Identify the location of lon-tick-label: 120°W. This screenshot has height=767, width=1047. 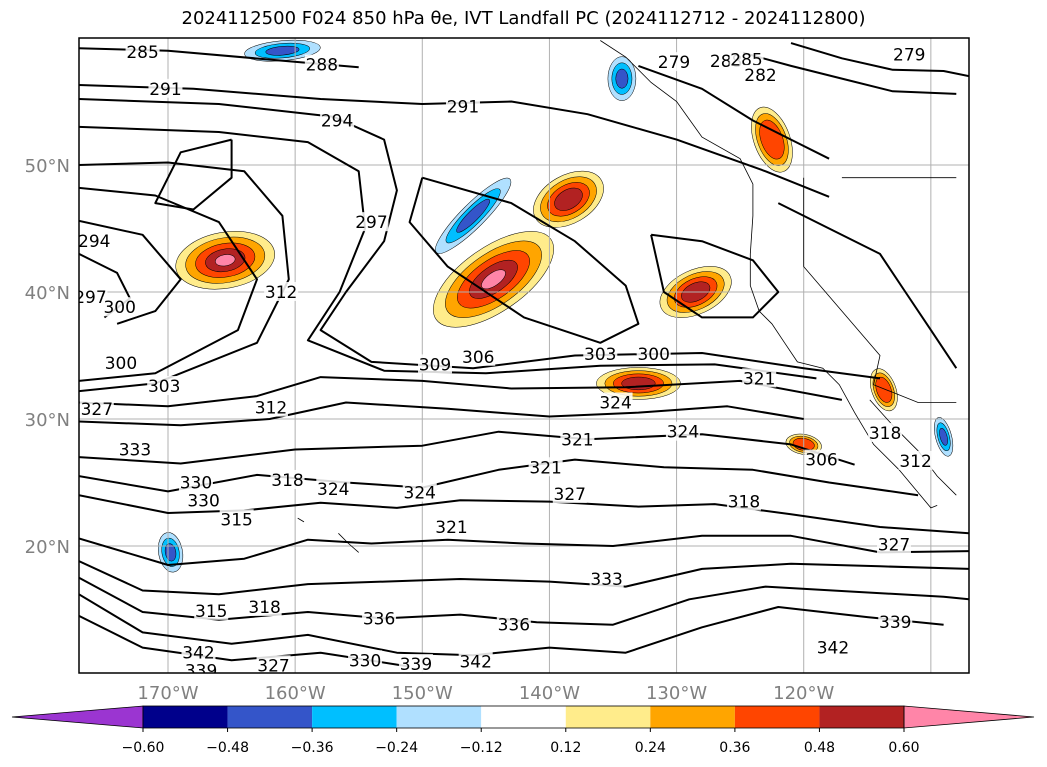
(803, 693).